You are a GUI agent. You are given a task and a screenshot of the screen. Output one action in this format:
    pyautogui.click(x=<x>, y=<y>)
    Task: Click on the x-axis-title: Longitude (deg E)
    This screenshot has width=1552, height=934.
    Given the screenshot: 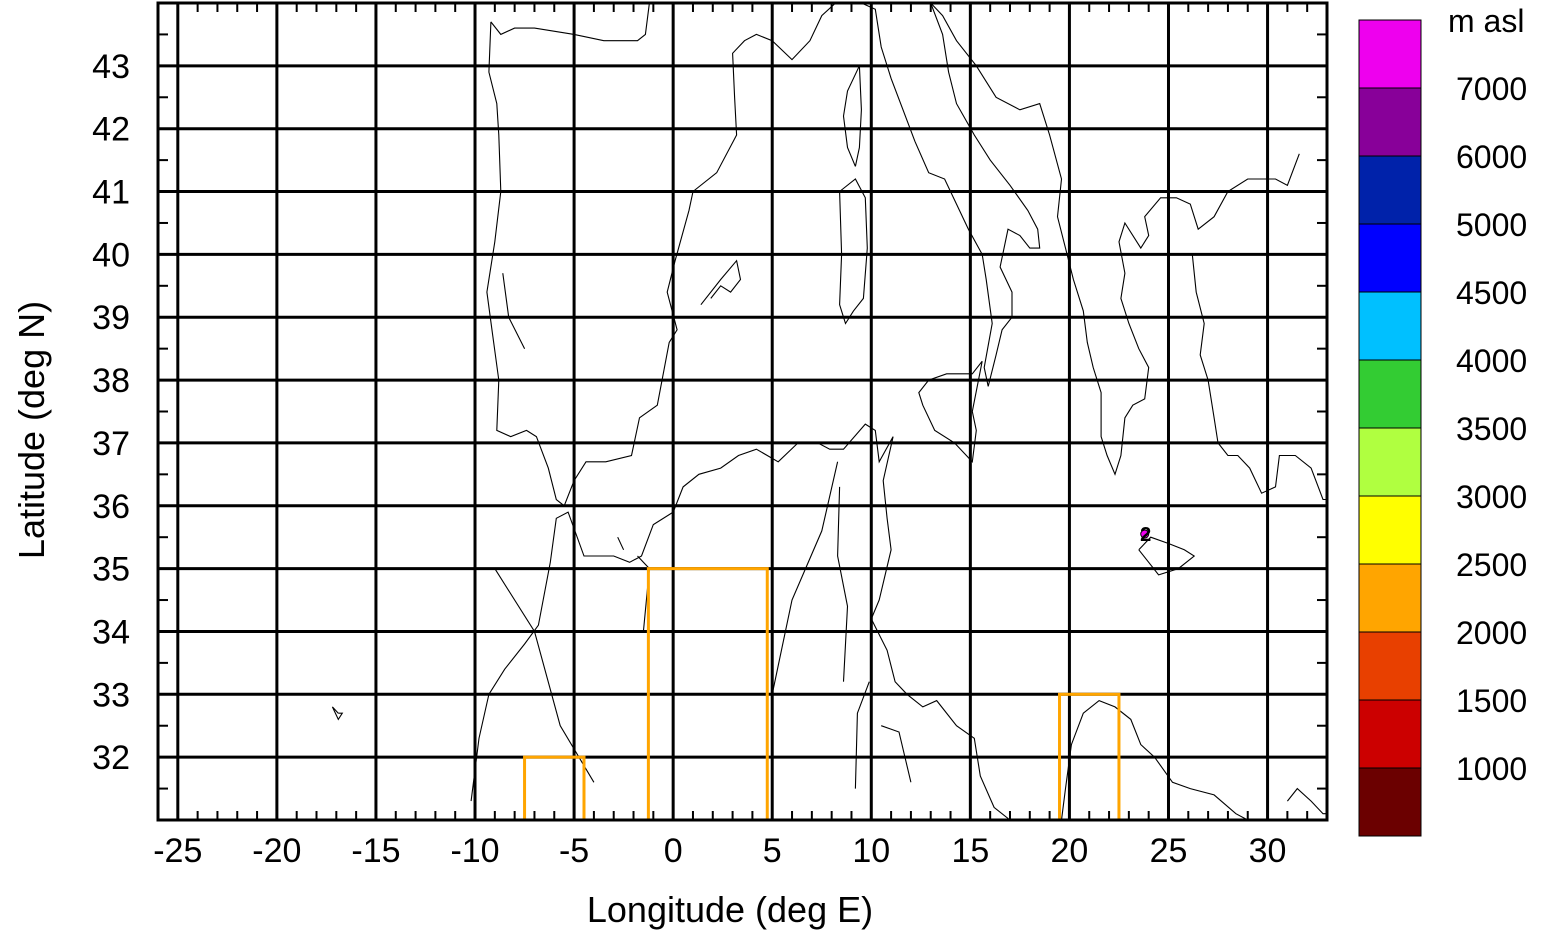 What is the action you would take?
    pyautogui.click(x=730, y=909)
    